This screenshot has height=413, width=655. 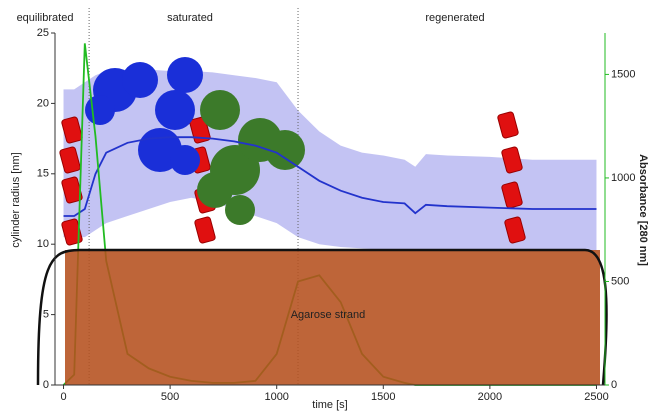 I want to click on x-axis-label: time [s], so click(x=329, y=405).